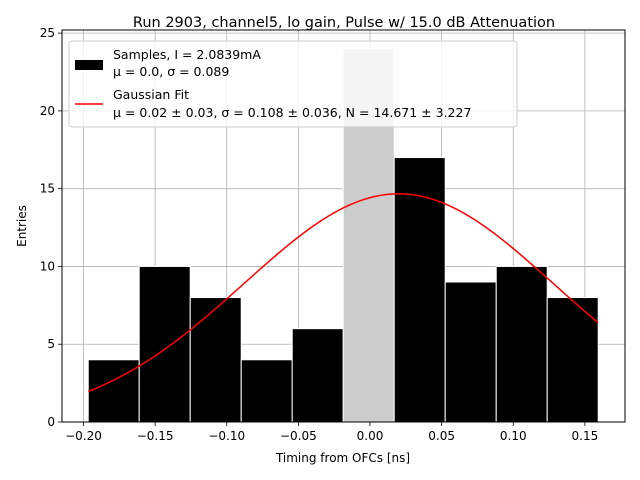 The height and width of the screenshot is (480, 640). I want to click on x-tick-label-2: −0.10, so click(226, 436).